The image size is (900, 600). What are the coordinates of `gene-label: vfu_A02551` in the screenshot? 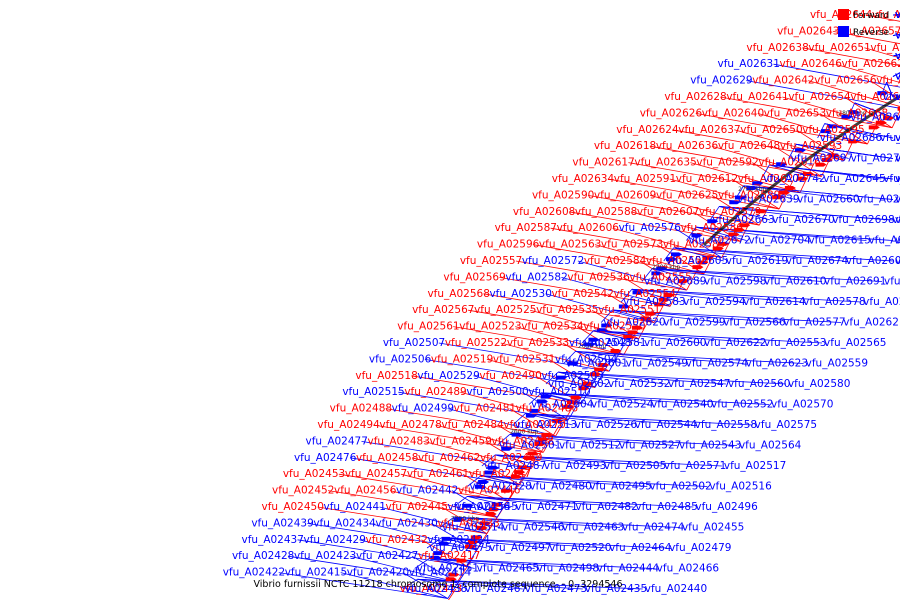 It's located at (629, 310).